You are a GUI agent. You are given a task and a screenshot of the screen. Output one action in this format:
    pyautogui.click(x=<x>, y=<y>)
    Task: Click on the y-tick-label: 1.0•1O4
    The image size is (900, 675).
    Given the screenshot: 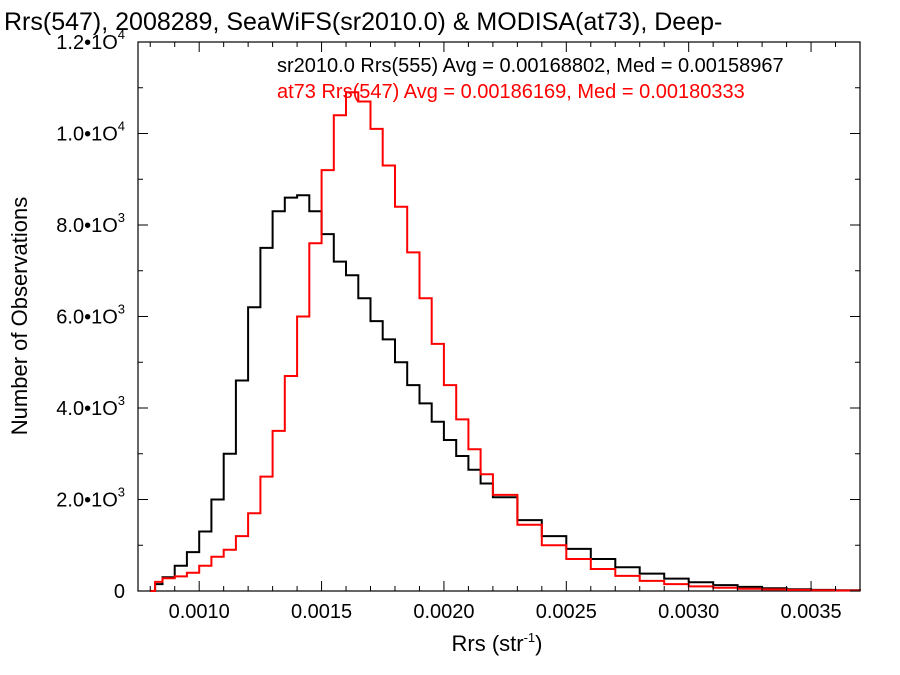 What is the action you would take?
    pyautogui.click(x=90, y=132)
    